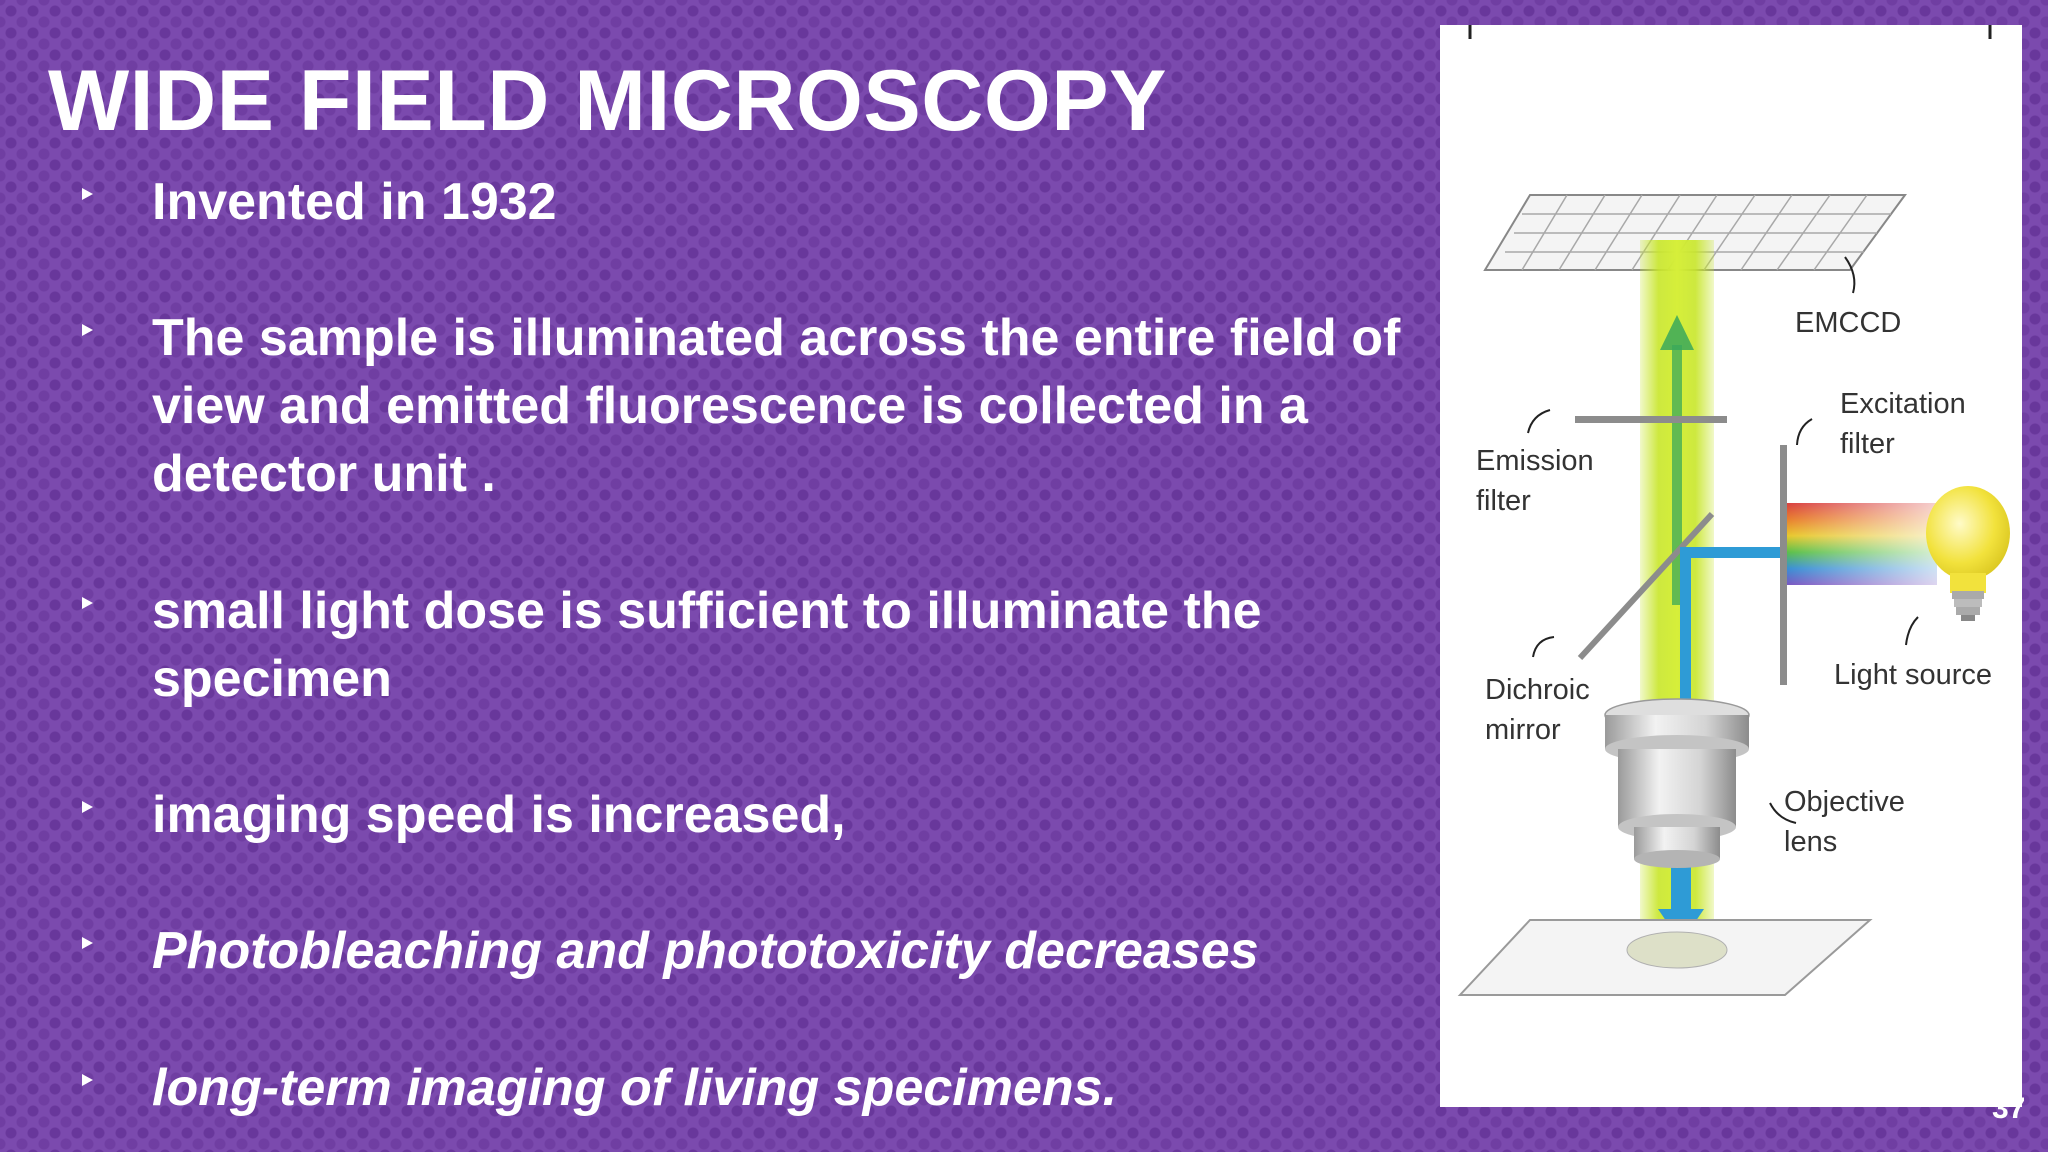 This screenshot has width=2048, height=1152. I want to click on objective-lens-shape, so click(1677, 783).